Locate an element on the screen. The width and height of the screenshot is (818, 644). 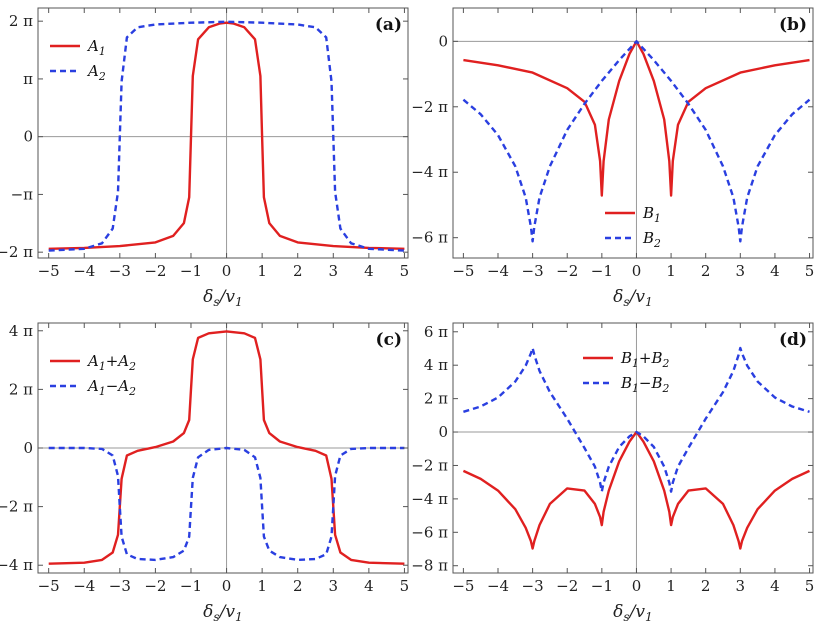
legend-label: B1+B2 is located at coordinates (645, 359).